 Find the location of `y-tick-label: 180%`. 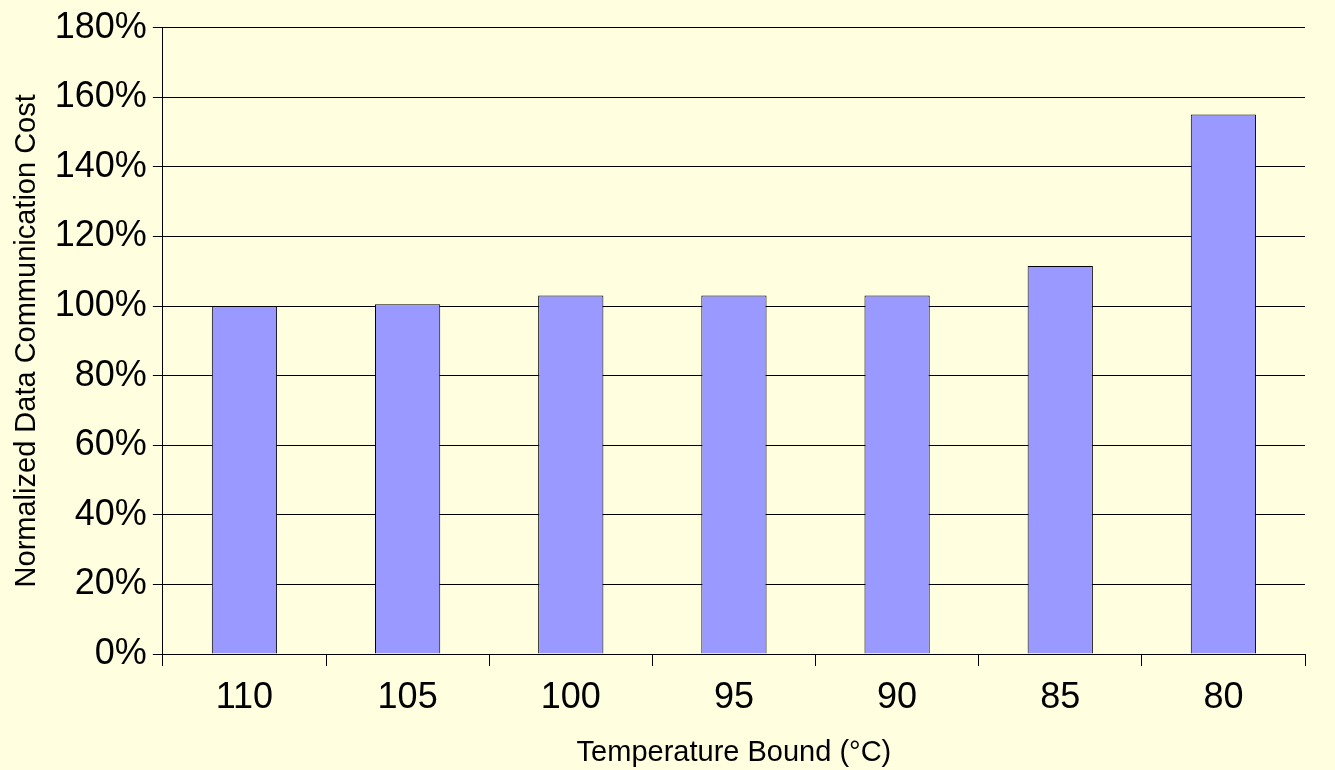

y-tick-label: 180% is located at coordinates (100, 25).